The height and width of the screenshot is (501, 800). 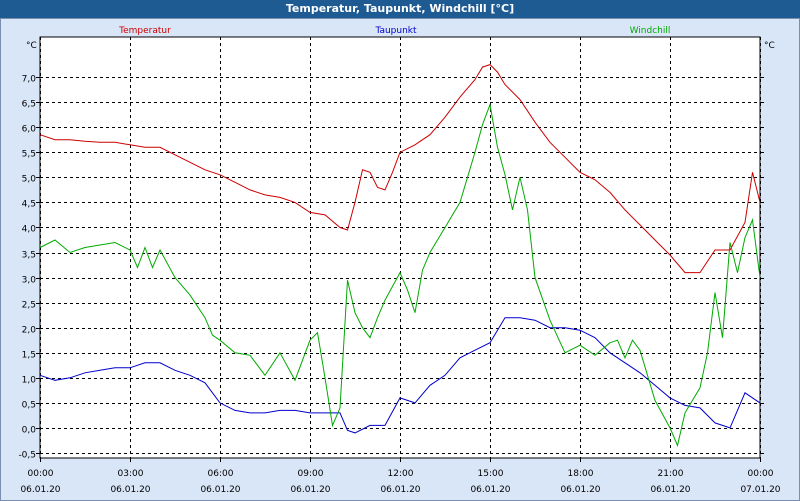 I want to click on y-axis-unit-right: °C, so click(x=769, y=46).